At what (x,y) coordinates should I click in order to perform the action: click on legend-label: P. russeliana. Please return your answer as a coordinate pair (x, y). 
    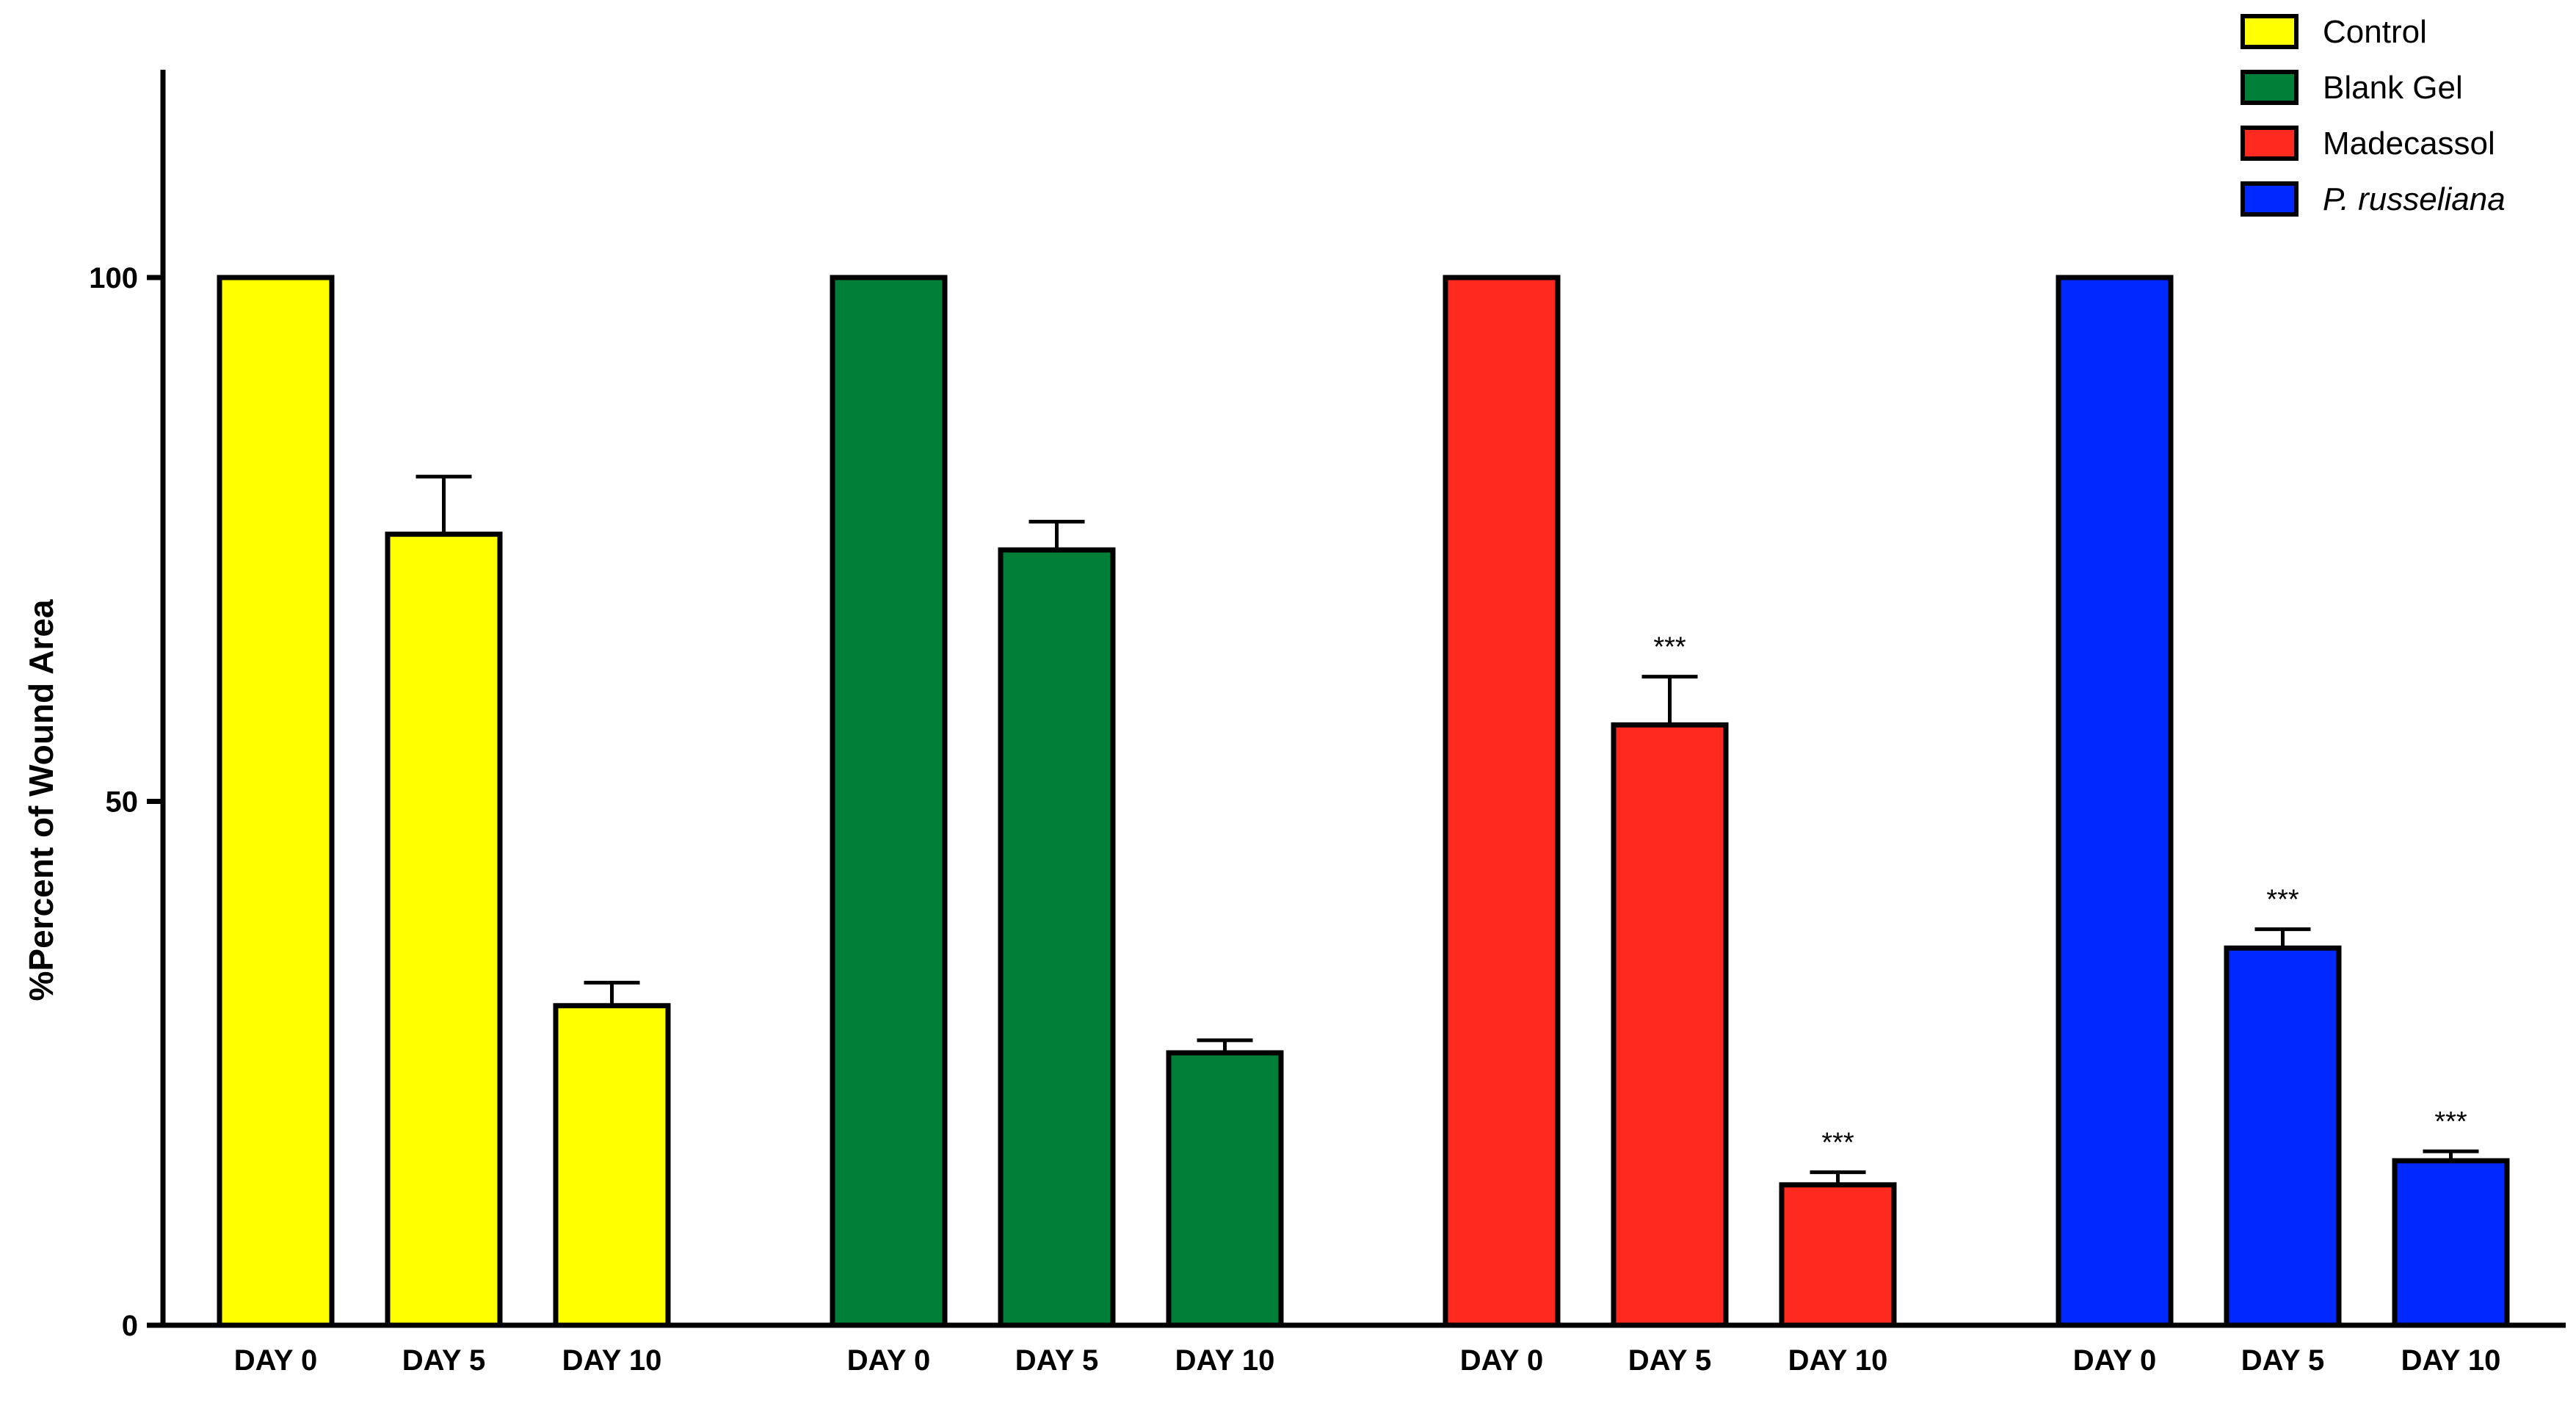
    Looking at the image, I should click on (2415, 199).